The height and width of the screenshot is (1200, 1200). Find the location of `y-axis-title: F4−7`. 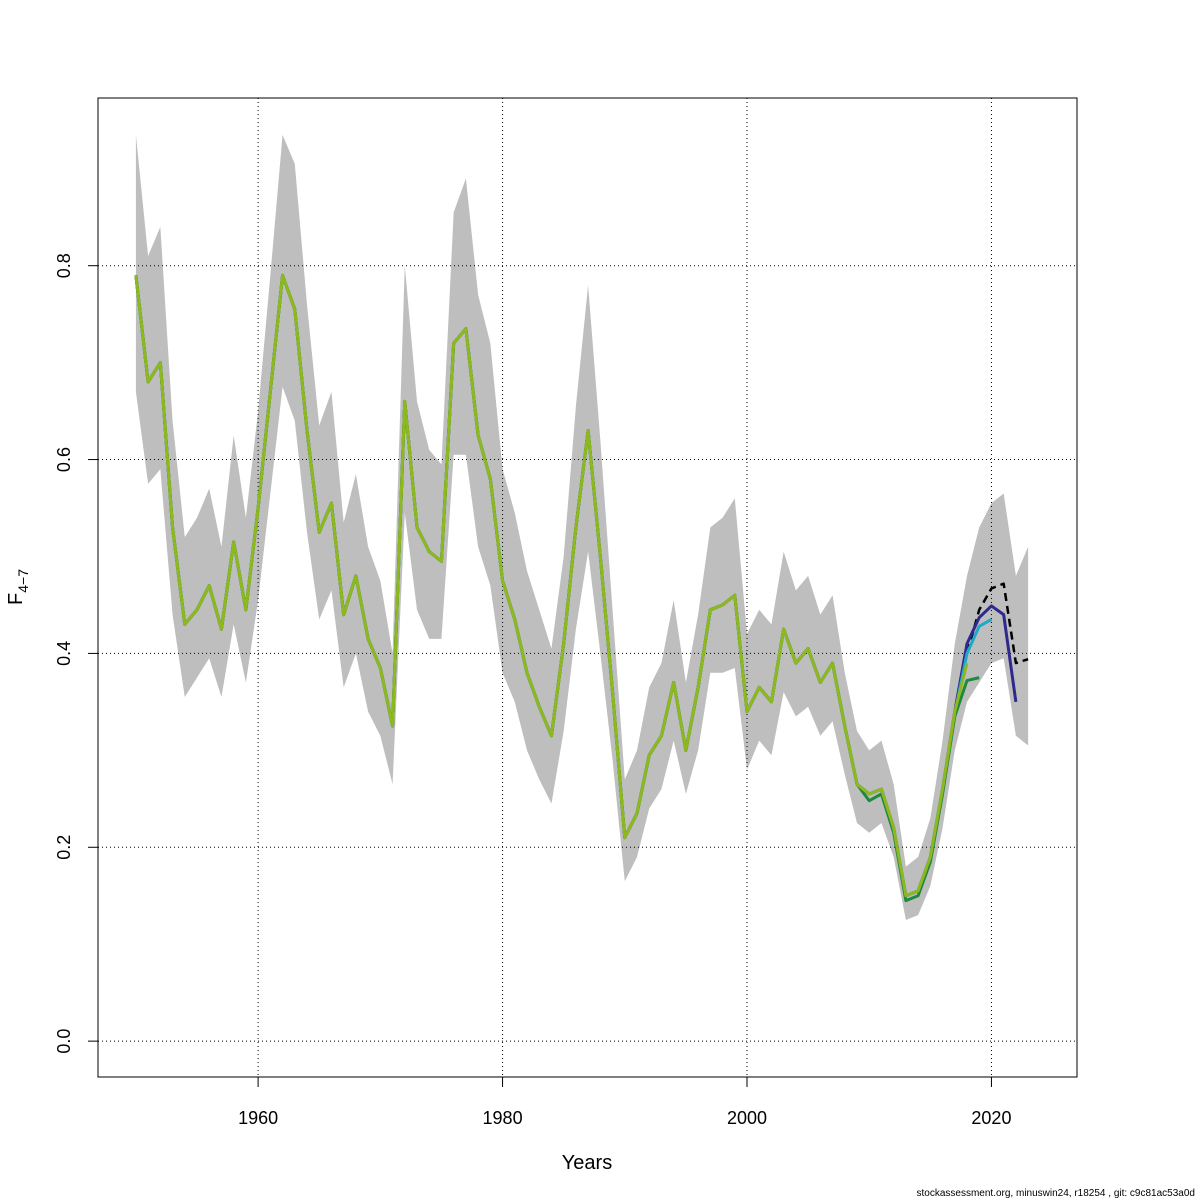

y-axis-title: F4−7 is located at coordinates (18, 587).